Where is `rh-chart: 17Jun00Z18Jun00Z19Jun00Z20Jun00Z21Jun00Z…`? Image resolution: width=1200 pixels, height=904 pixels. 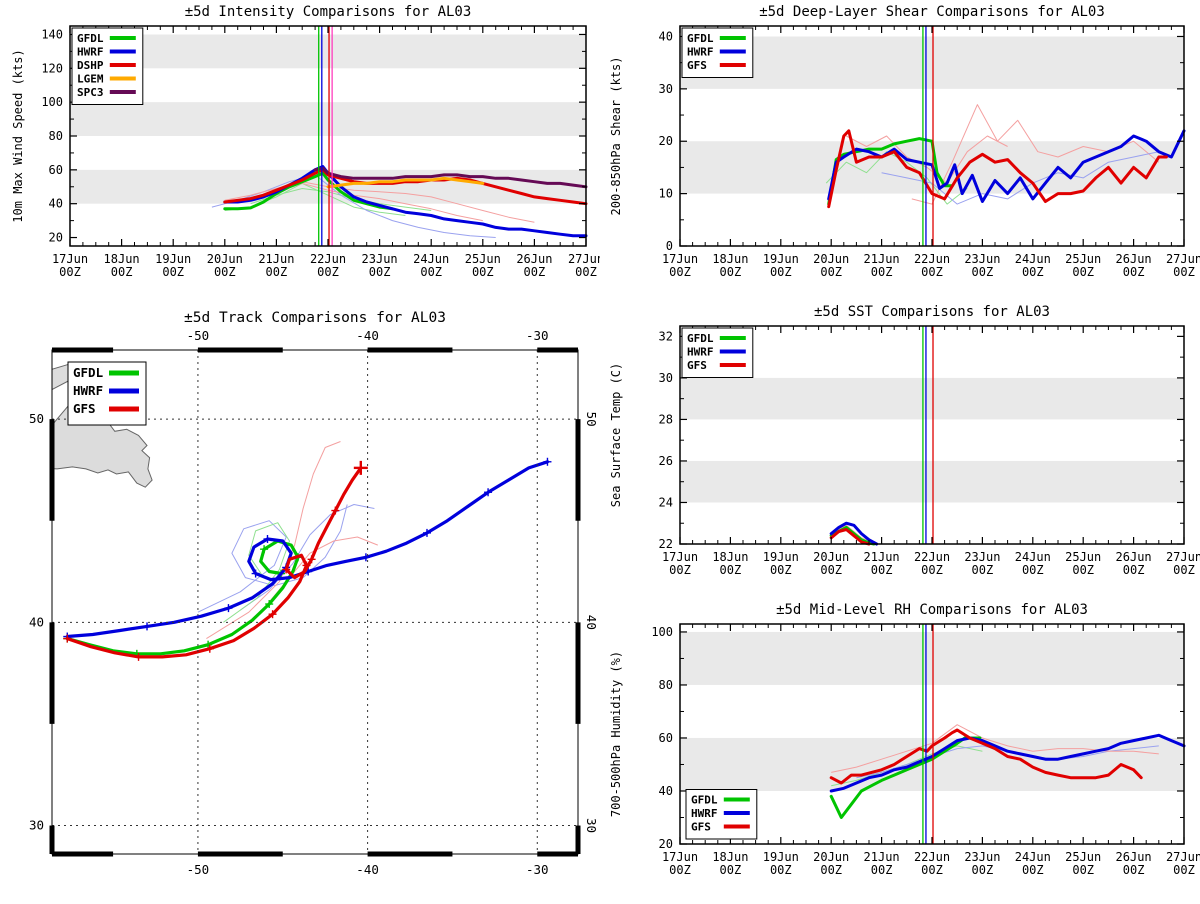
rh-chart: 17Jun00Z18Jun00Z19Jun00Z20Jun00Z21Jun00Z… is located at coordinates (904, 739).